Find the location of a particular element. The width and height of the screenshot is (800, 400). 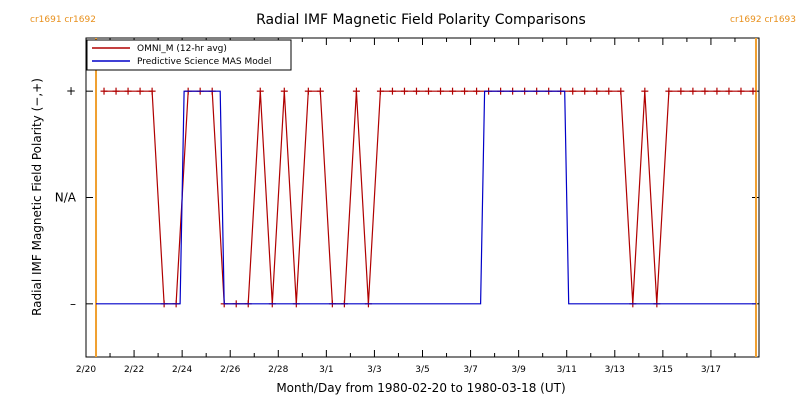

x-tick-label: 3/1 is located at coordinates (326, 370).